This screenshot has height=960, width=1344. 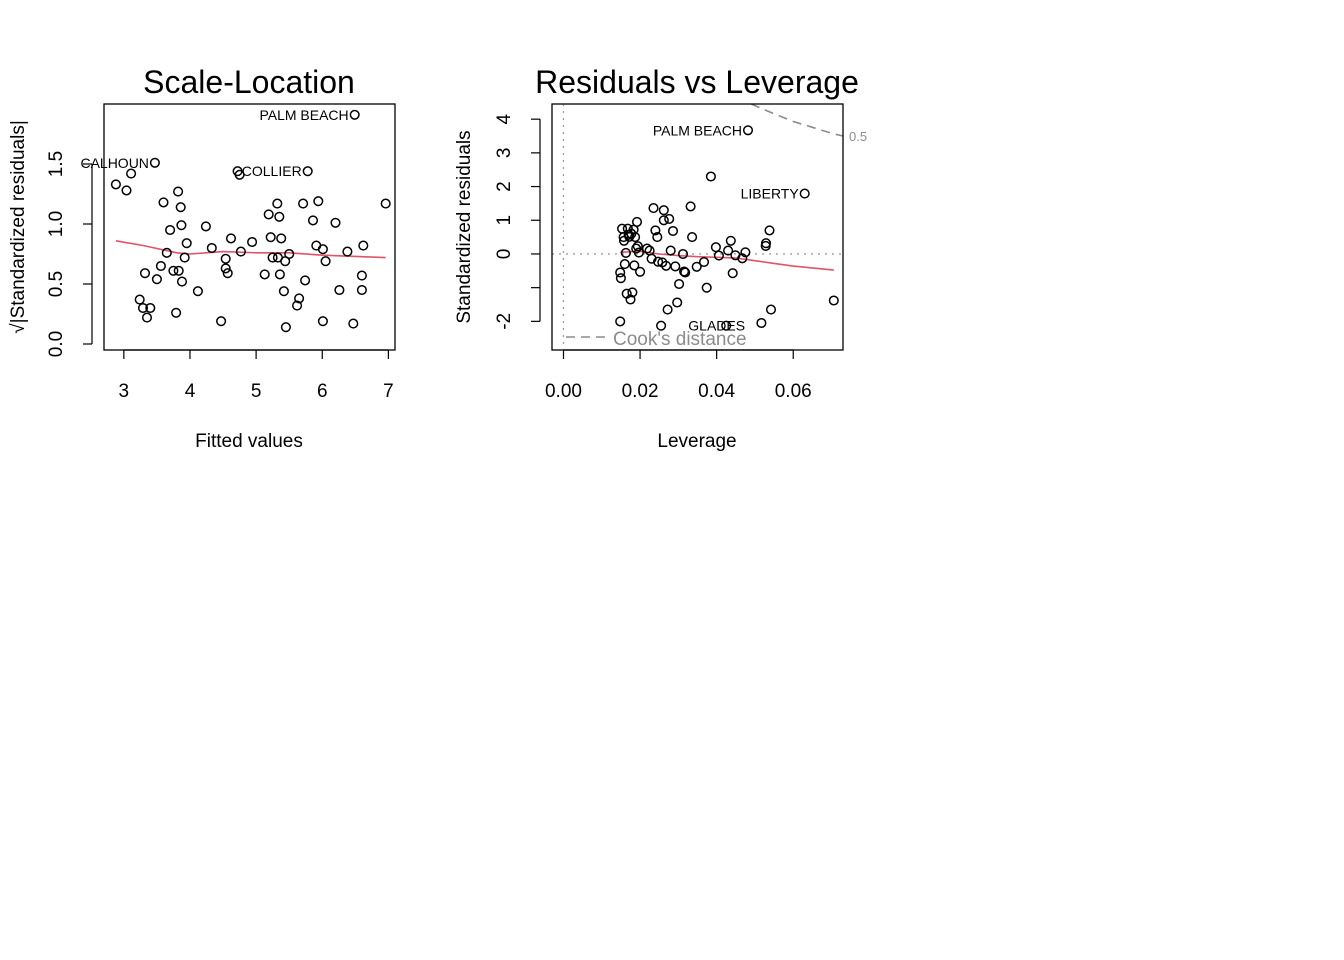 I want to click on y-tick-label: 2, so click(x=504, y=186).